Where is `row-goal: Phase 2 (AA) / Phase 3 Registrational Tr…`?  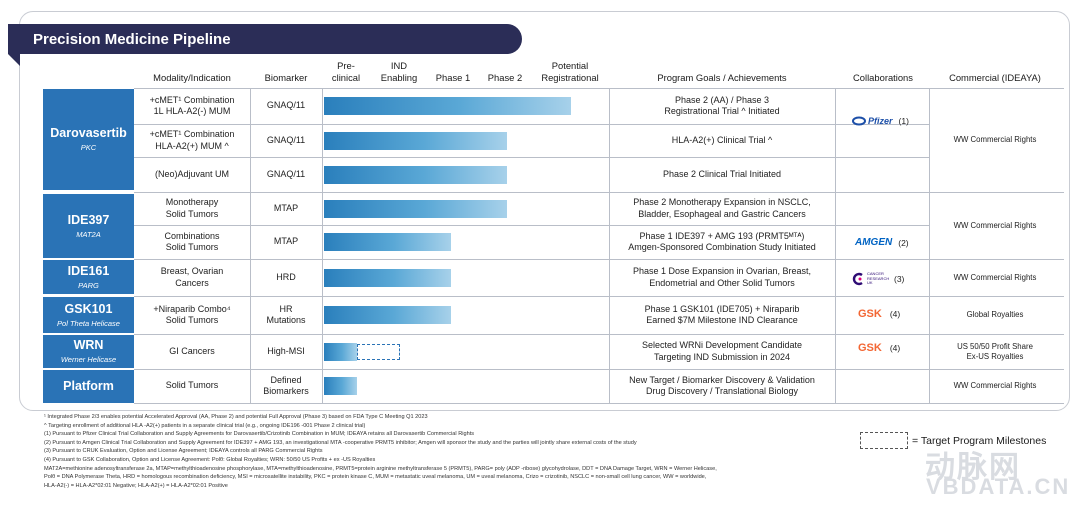 row-goal: Phase 2 (AA) / Phase 3 Registrational Tr… is located at coordinates (722, 105).